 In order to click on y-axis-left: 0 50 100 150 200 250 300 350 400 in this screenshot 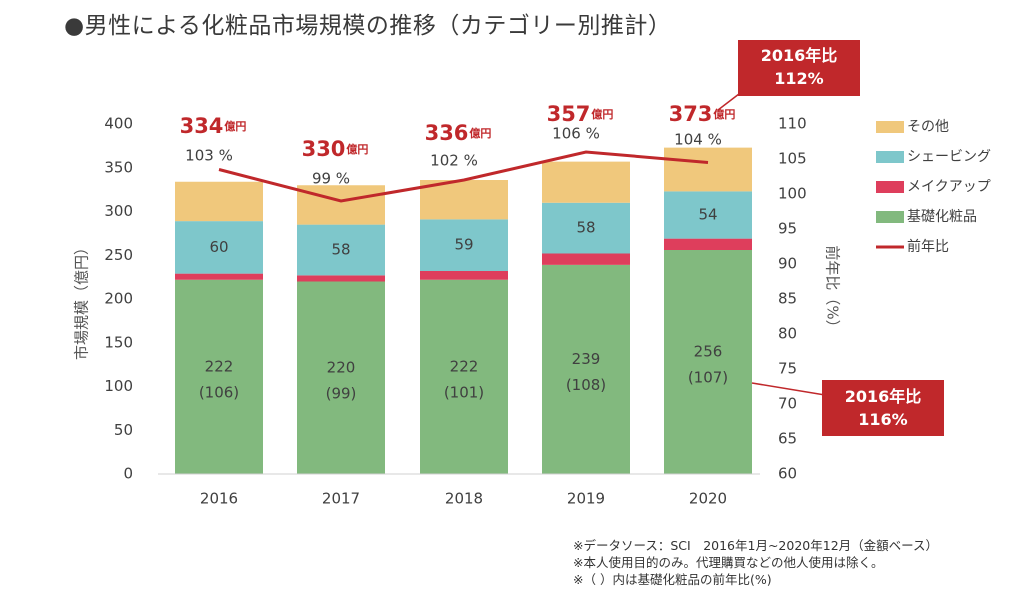, I will do `click(118, 299)`.